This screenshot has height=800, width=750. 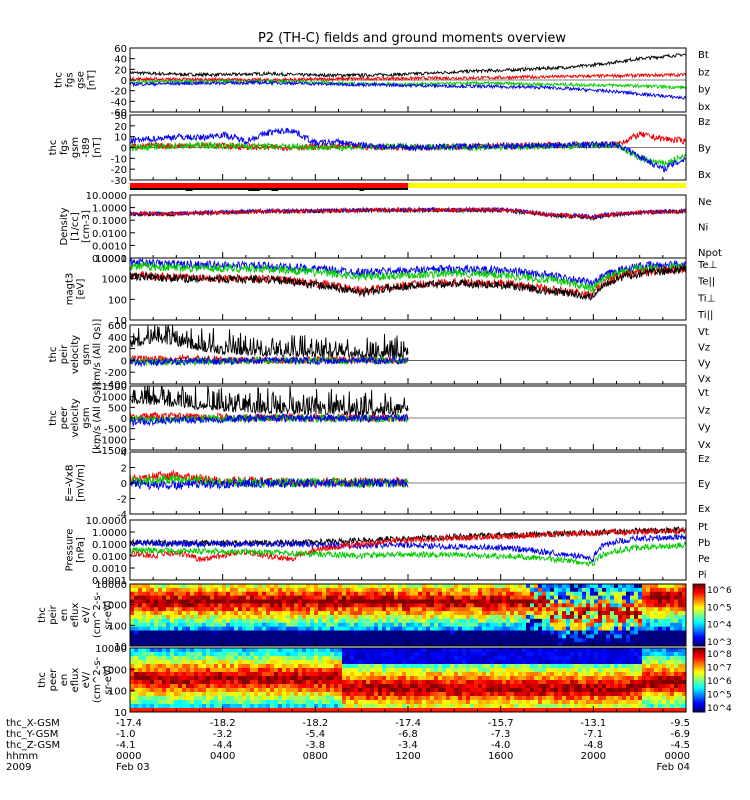 I want to click on fgs-gse-ylabel: thcfgsgse[nT], so click(x=76, y=80).